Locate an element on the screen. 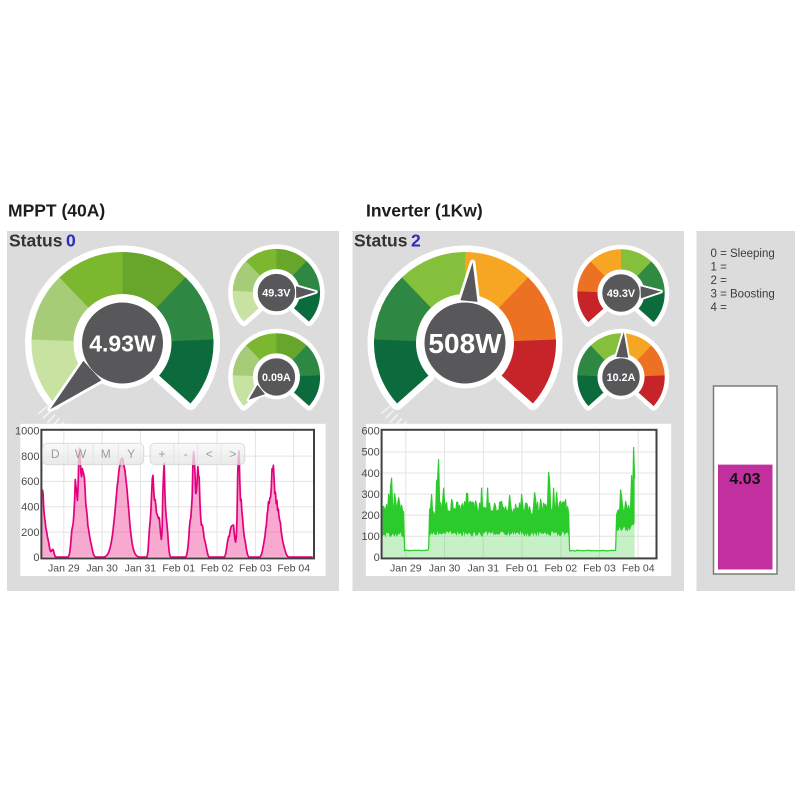  svg-text: M is located at coordinates (106, 454).